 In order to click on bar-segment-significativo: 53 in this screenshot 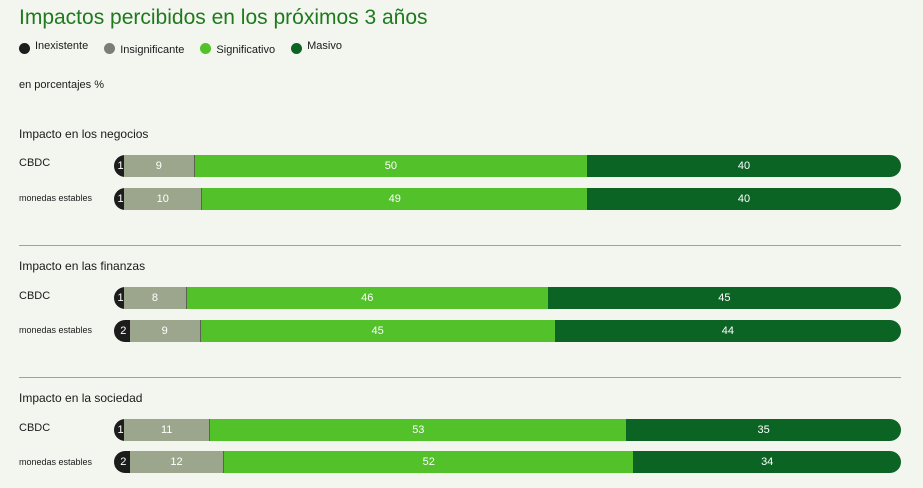, I will do `click(418, 430)`.